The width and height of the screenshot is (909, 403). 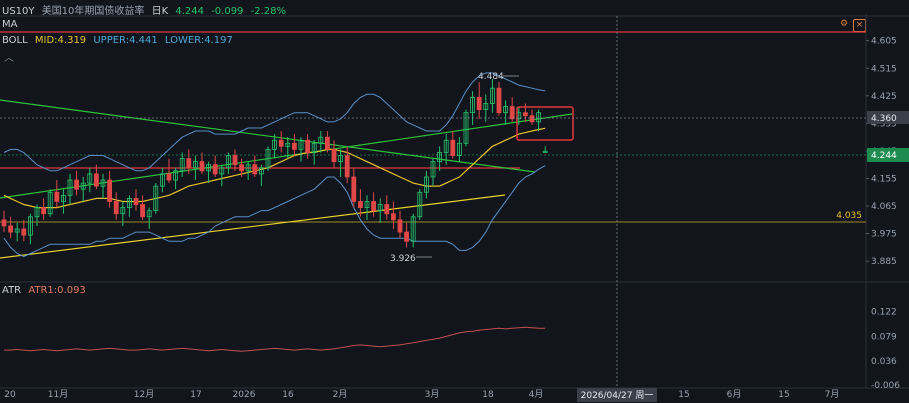 I want to click on high-annotation: 4.484, so click(x=491, y=77).